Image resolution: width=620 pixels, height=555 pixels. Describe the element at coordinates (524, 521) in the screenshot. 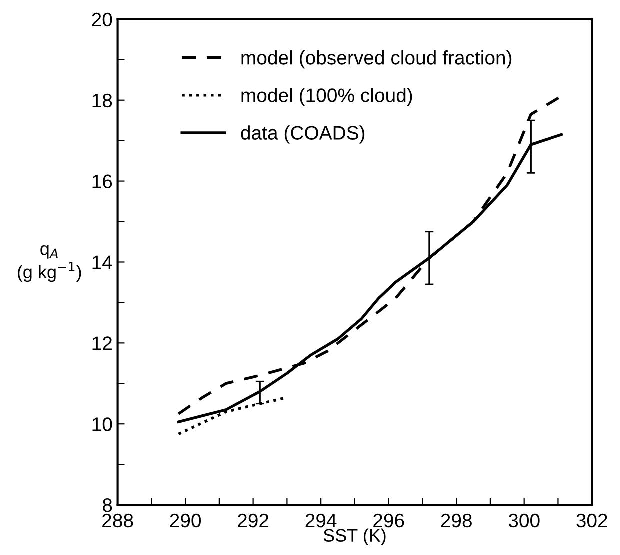

I see `x-tick-label: 300` at that location.